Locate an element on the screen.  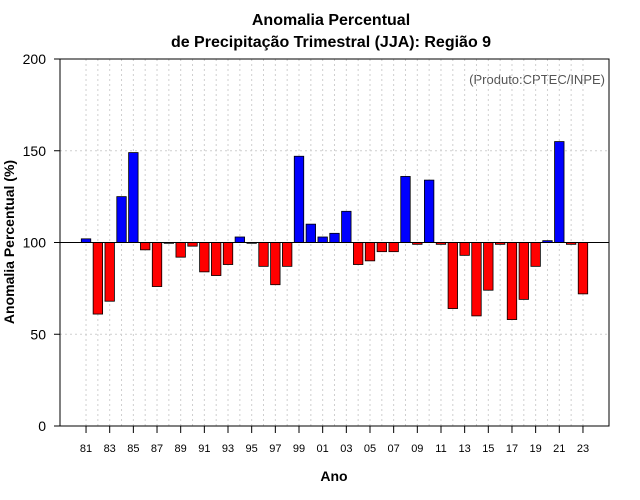
x-tick-label: 91 is located at coordinates (204, 449).